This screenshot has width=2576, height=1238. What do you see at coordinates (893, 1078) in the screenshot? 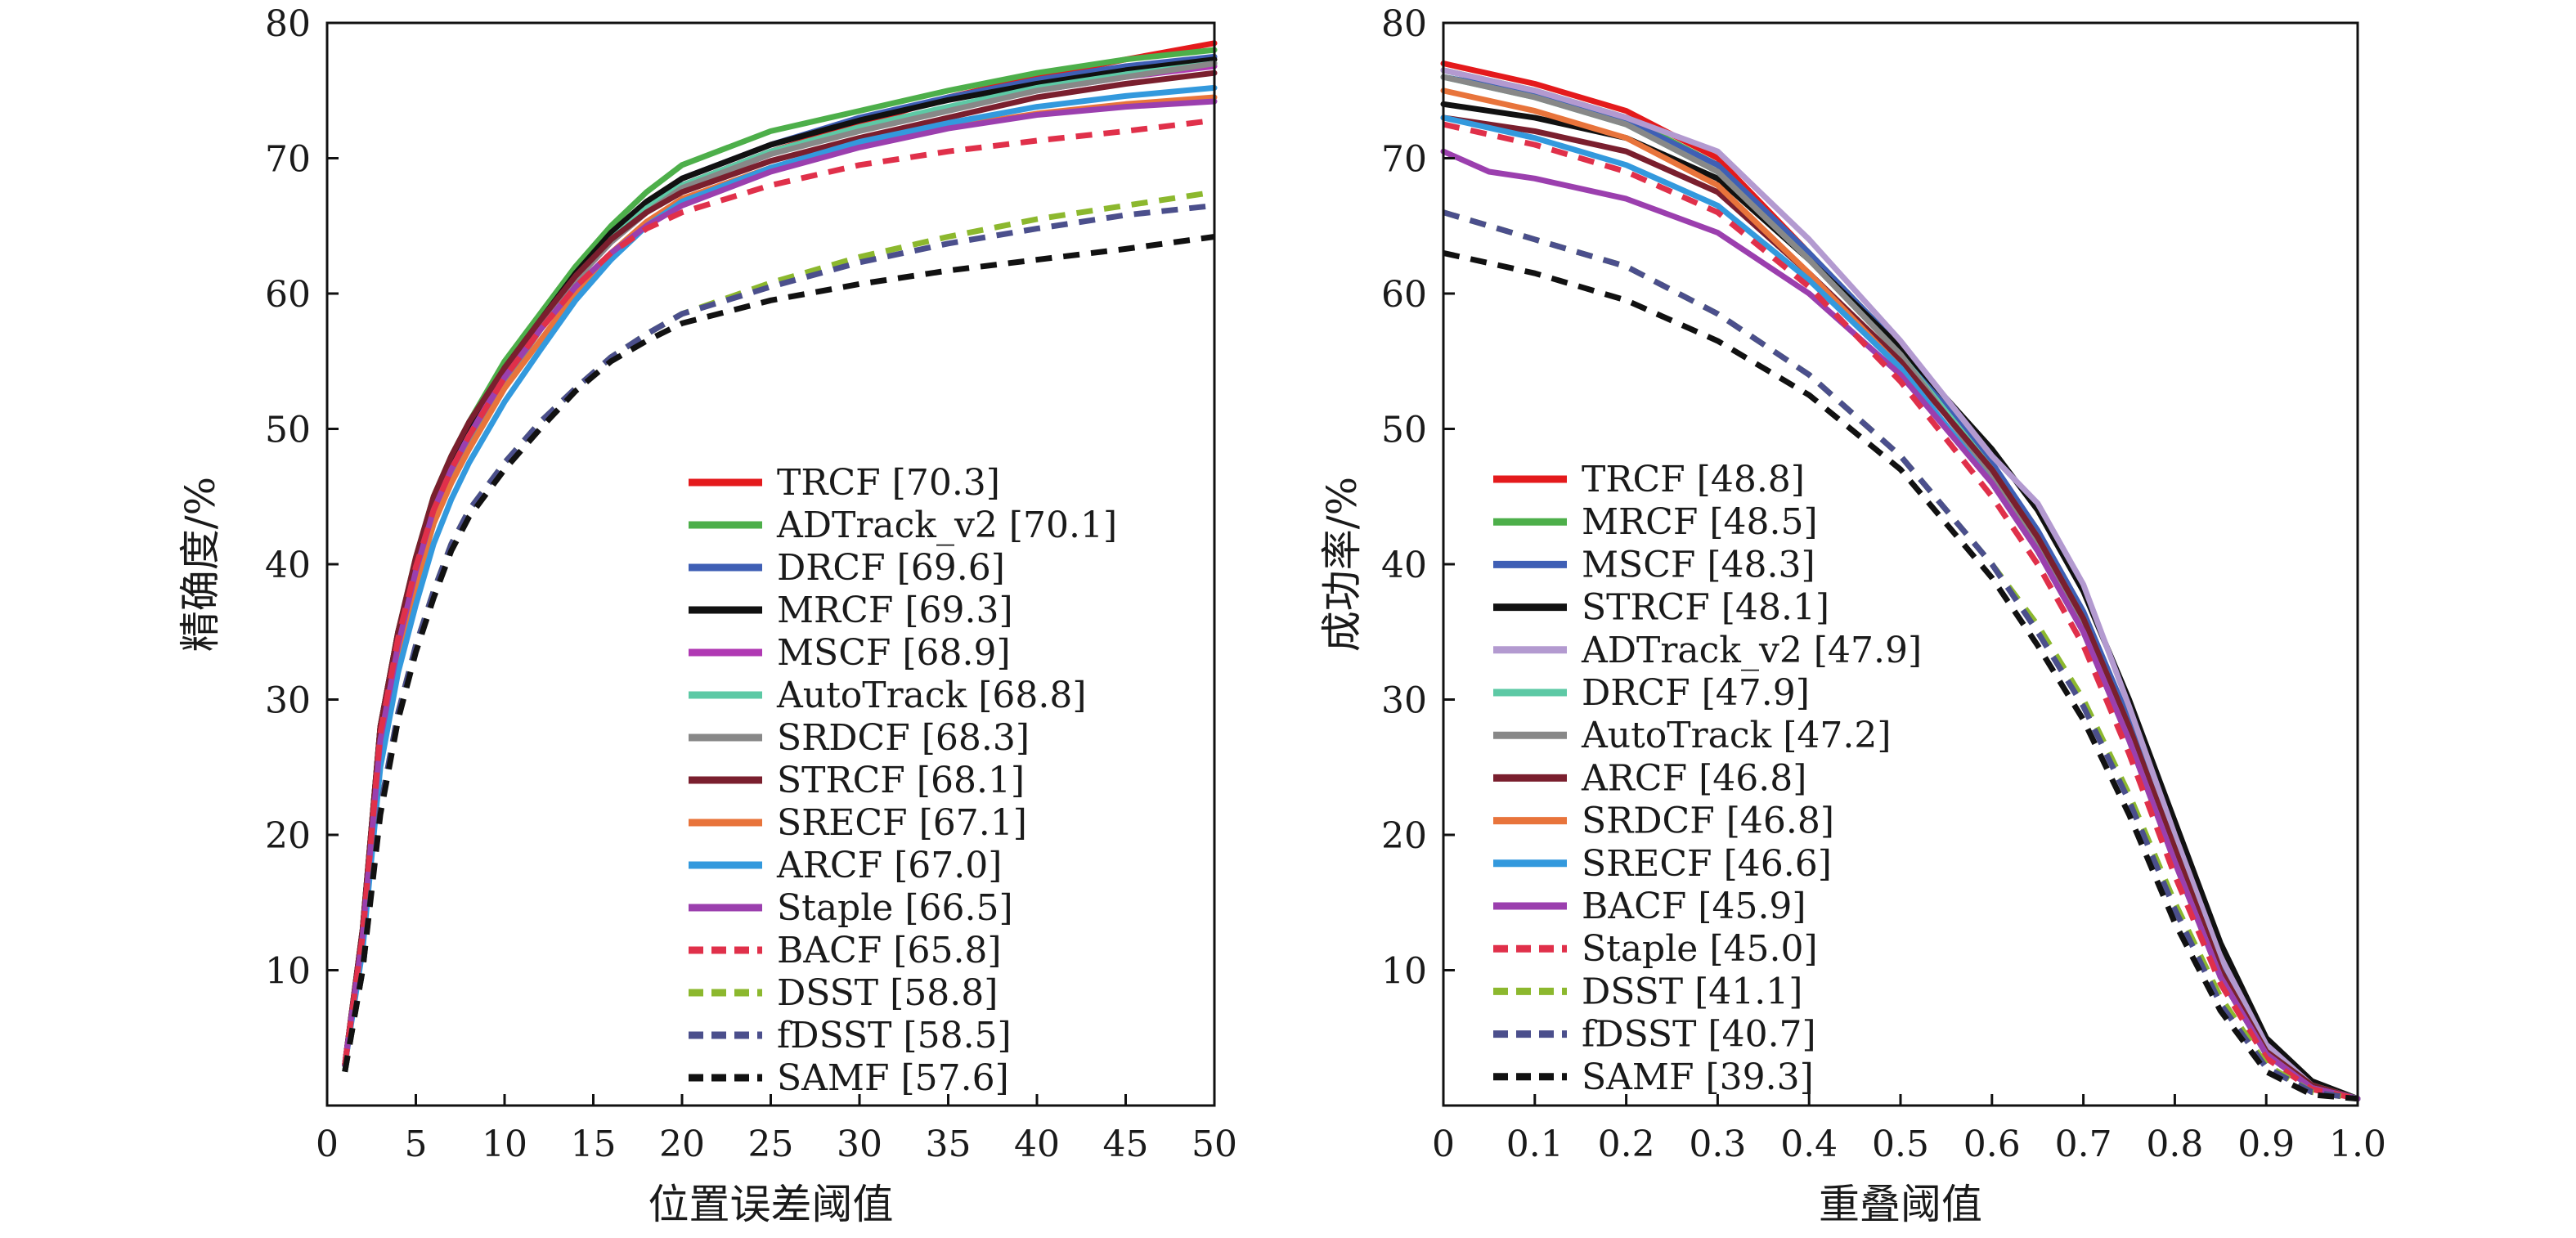
I see `legend-entry: SAMF [57.6]` at bounding box center [893, 1078].